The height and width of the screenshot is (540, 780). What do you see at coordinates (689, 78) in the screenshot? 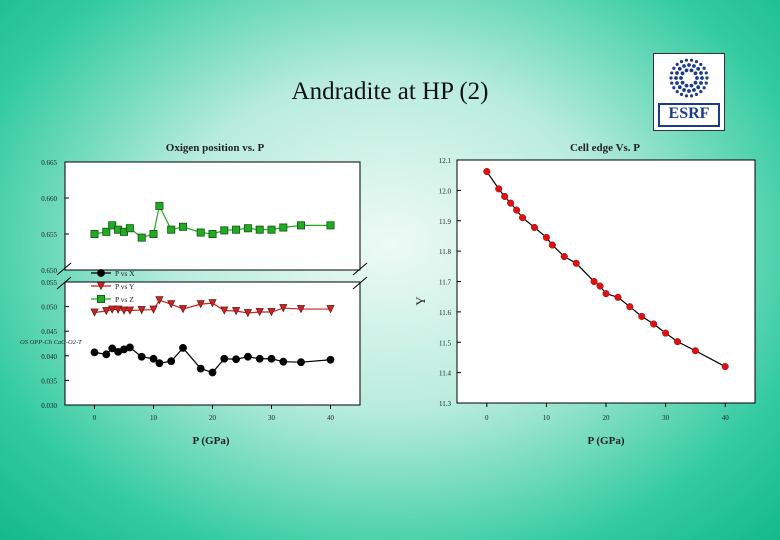
I see `esrf-emblem-icon` at bounding box center [689, 78].